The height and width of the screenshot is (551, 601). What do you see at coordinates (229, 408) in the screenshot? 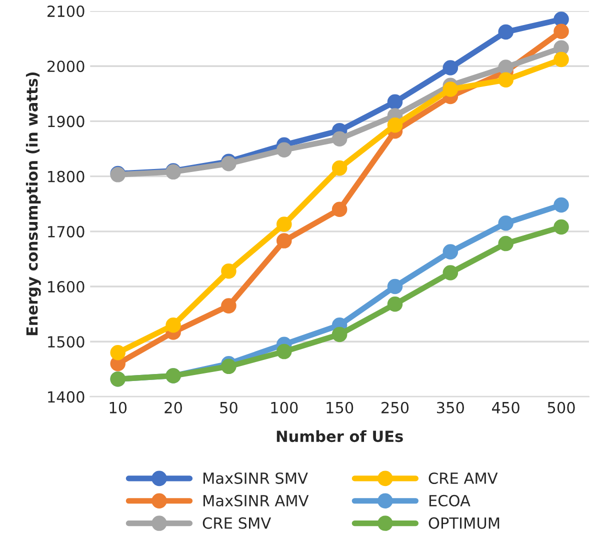
I see `x-tick-label: 50` at bounding box center [229, 408].